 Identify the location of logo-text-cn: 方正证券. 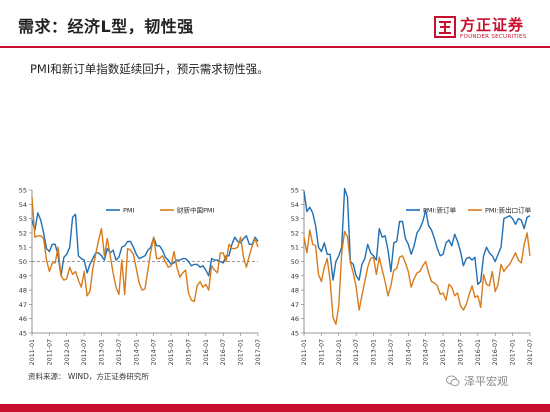
(492, 25).